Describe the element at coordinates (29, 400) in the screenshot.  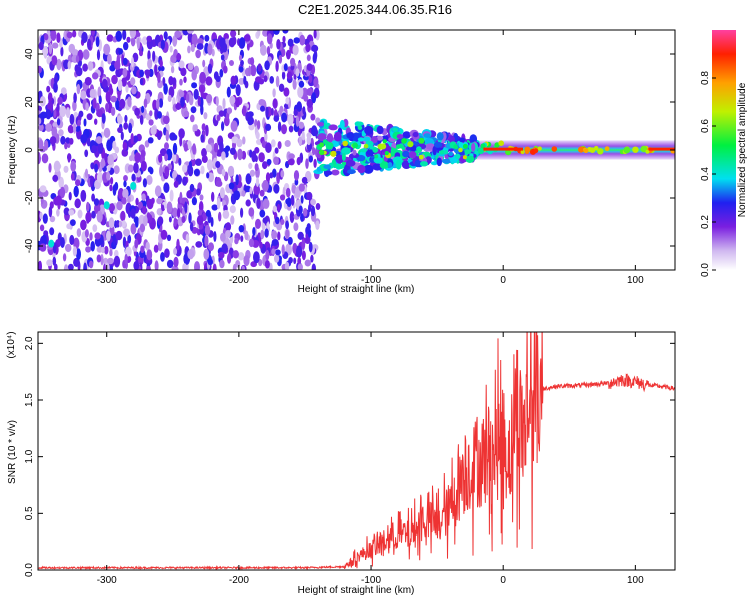
I see `y-tick-label: 1.5` at that location.